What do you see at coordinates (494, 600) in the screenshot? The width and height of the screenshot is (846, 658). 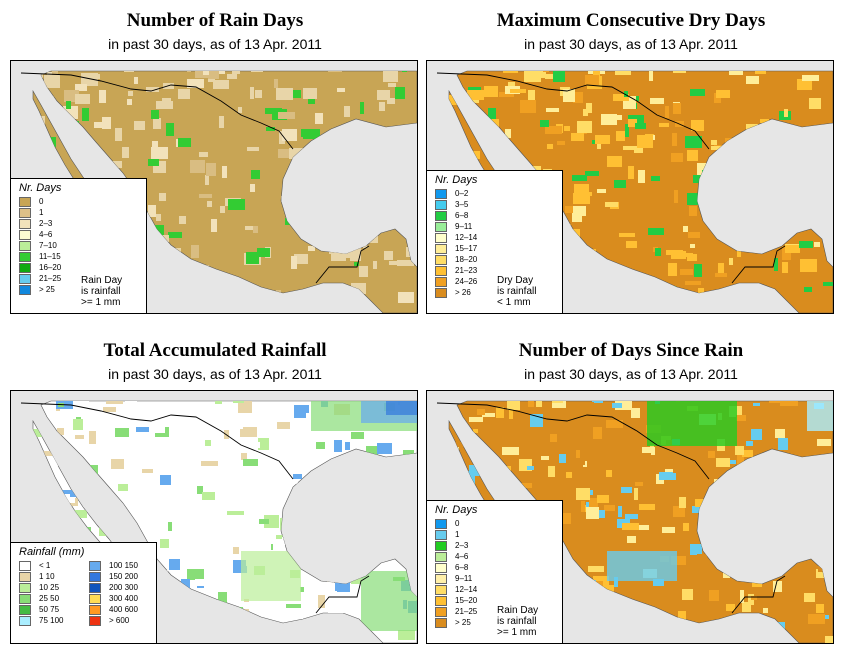 I see `legend-row: 15–20` at bounding box center [494, 600].